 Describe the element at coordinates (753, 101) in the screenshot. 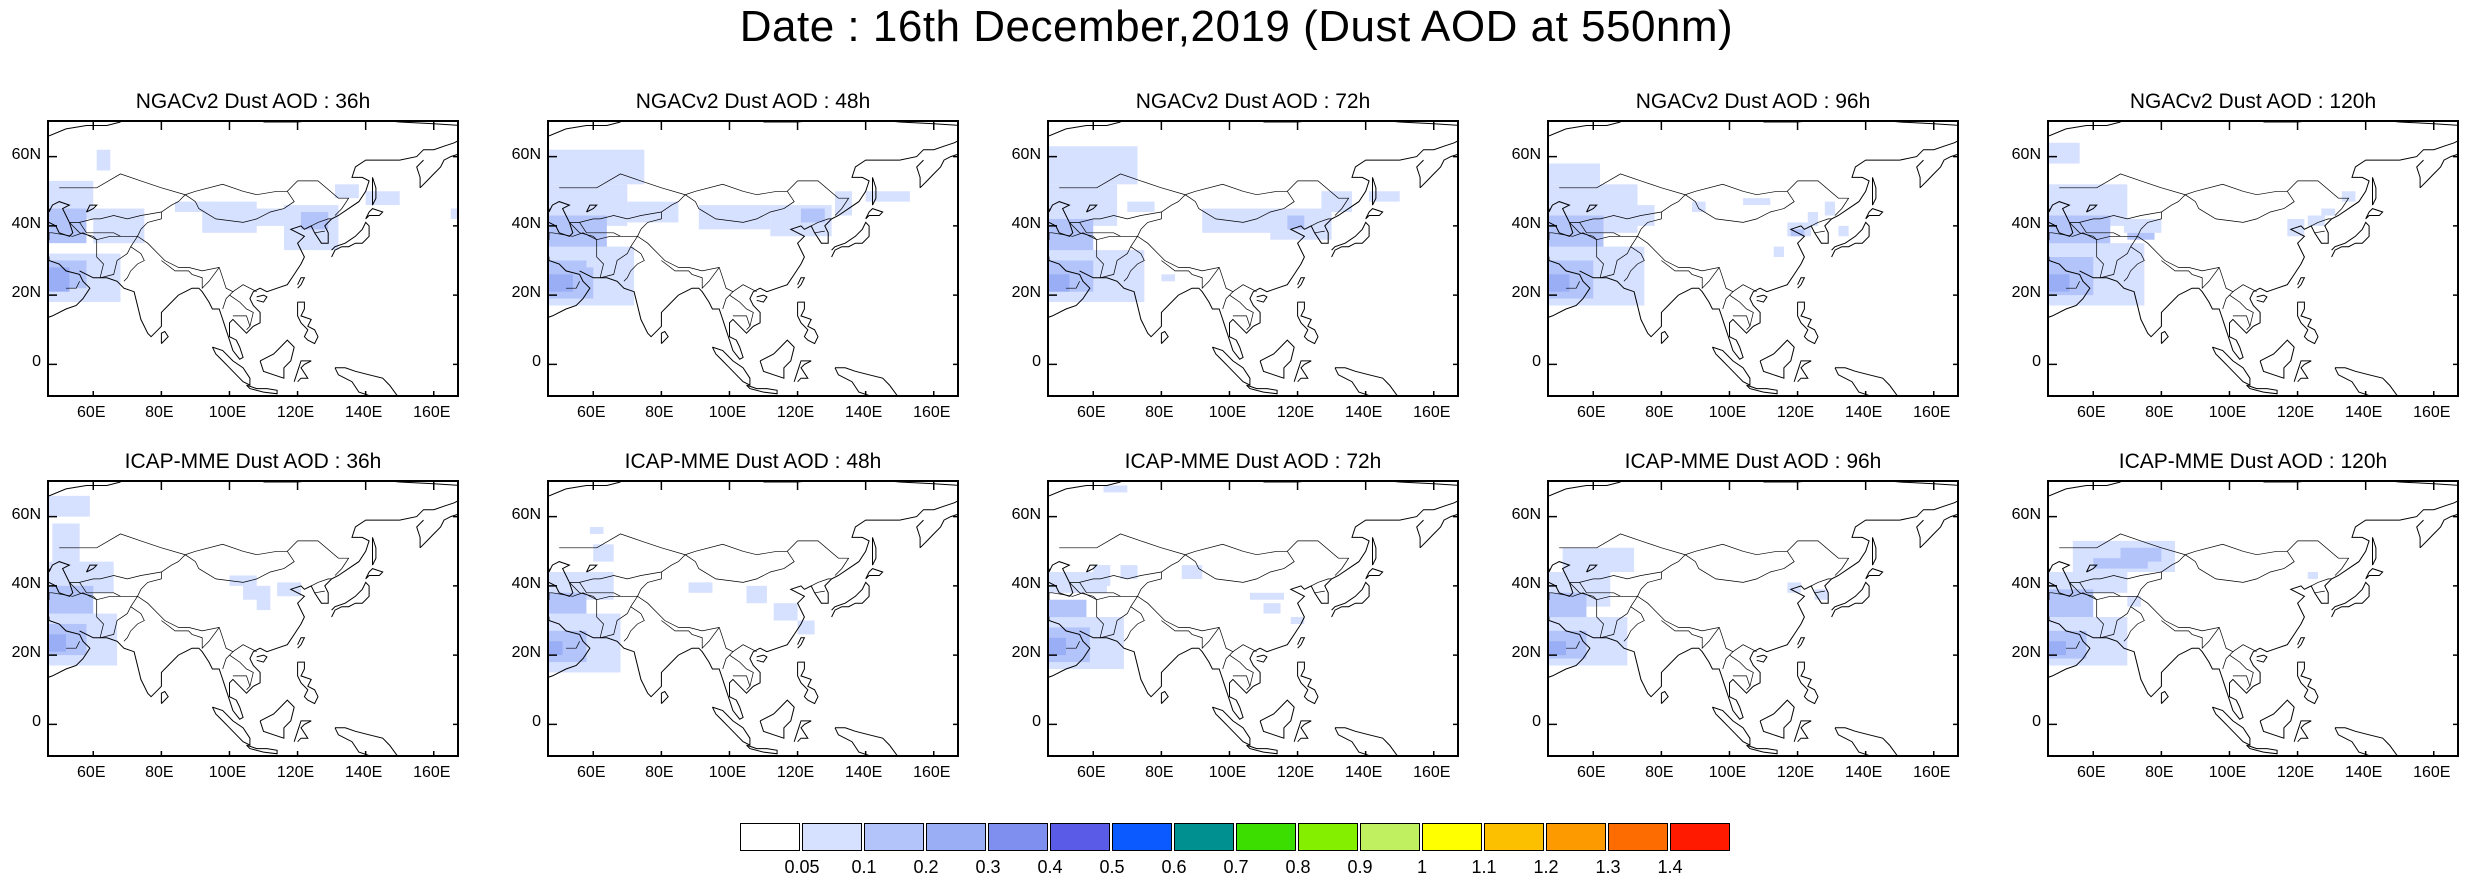

I see `panel-title: NGACv2 Dust AOD : 48h` at that location.